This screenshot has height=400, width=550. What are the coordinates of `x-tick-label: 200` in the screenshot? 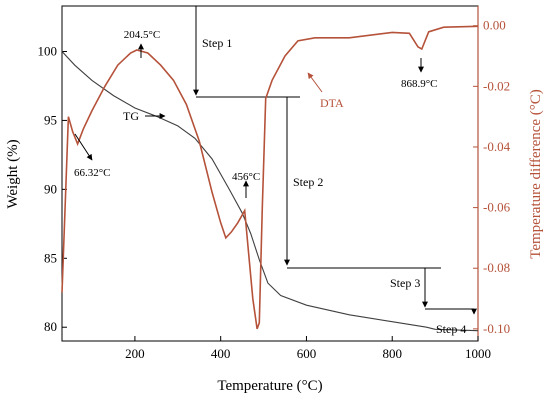 It's located at (135, 353).